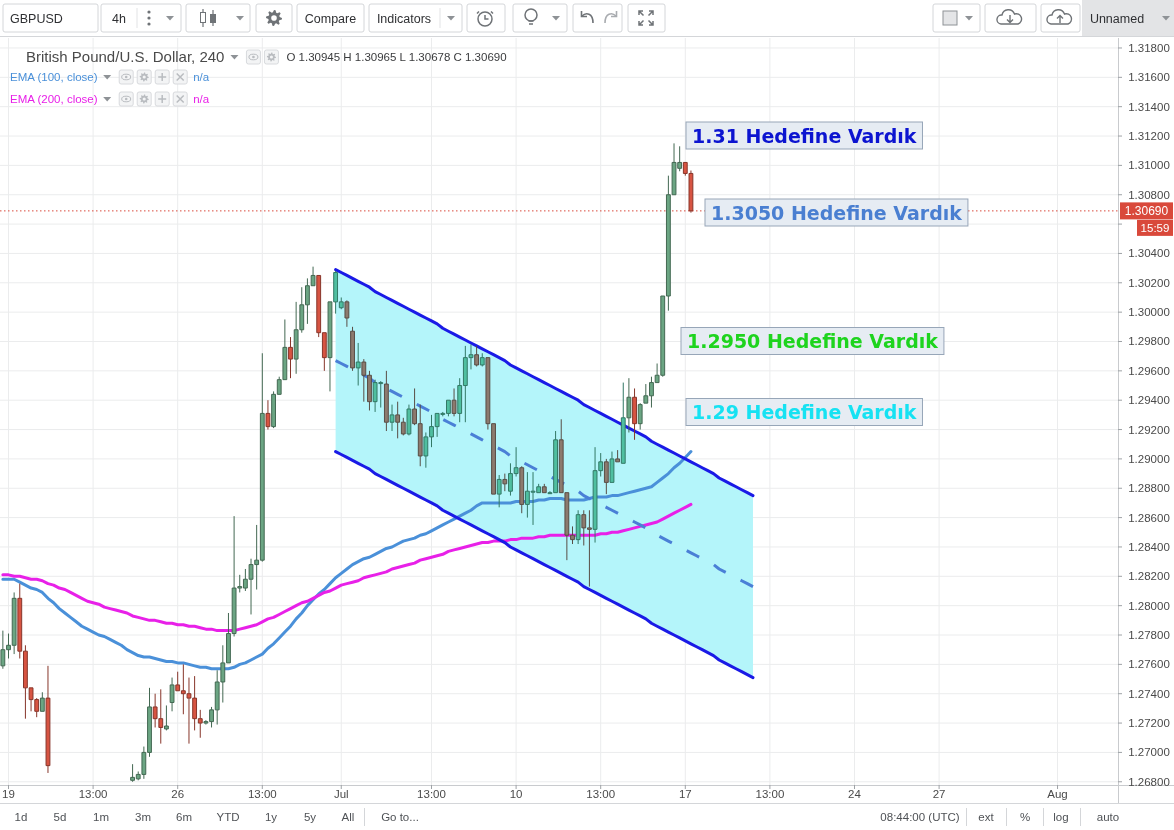 Image resolution: width=1174 pixels, height=830 pixels. What do you see at coordinates (36, 18) in the screenshot?
I see `text: GBPUSD` at bounding box center [36, 18].